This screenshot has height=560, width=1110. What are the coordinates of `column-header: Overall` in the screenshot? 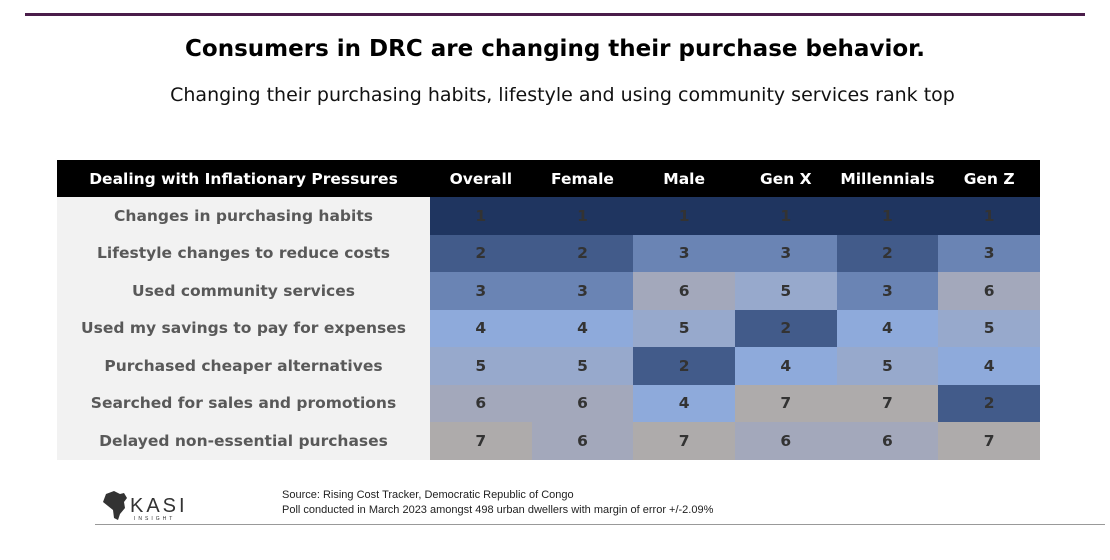 It's located at (481, 178).